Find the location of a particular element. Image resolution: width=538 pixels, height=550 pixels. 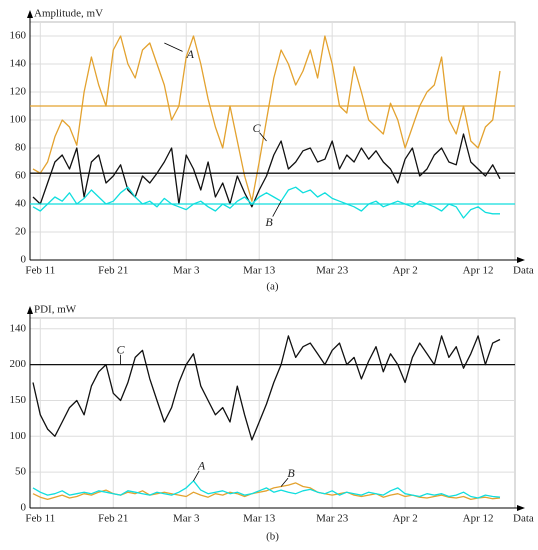

caption: (b) is located at coordinates (272, 537).